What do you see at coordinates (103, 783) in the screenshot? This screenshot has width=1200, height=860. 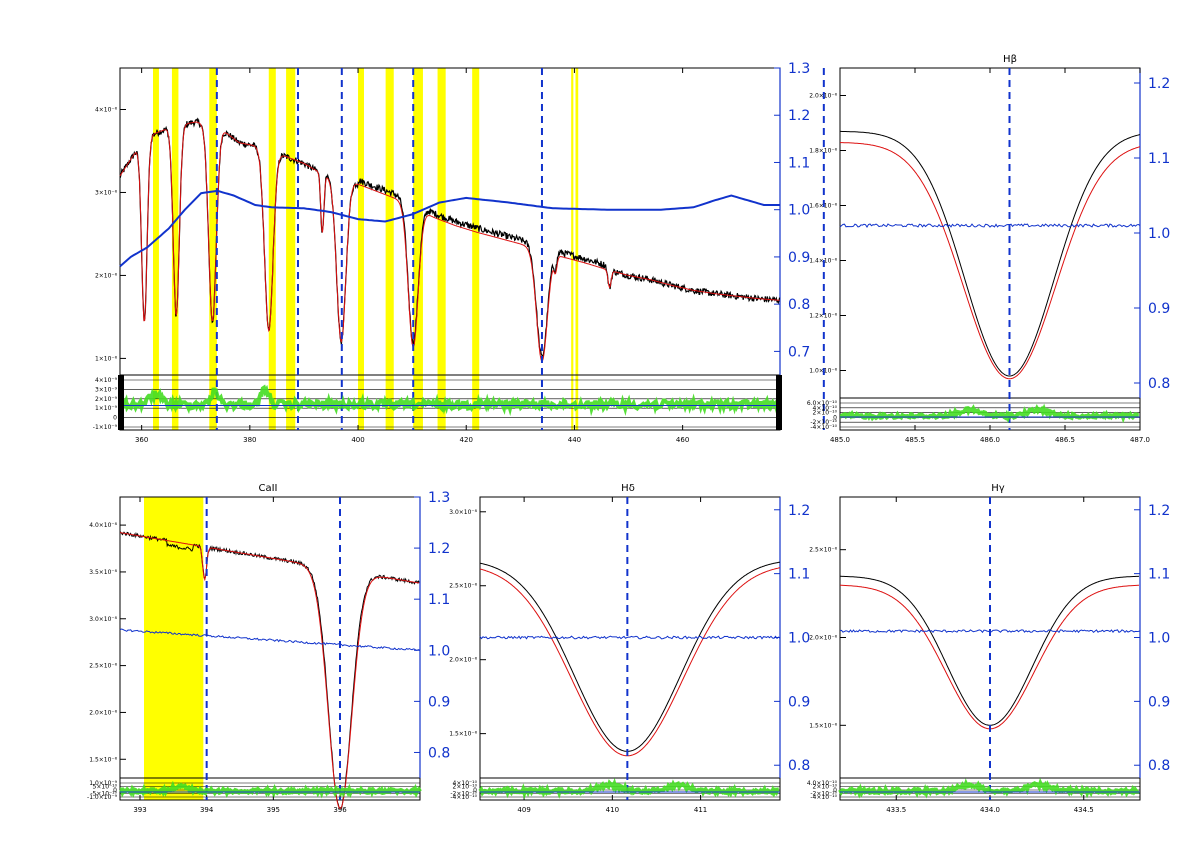 I see `ca-ii-residual-tick-label: 1.0×10⁻⁹` at bounding box center [103, 783].